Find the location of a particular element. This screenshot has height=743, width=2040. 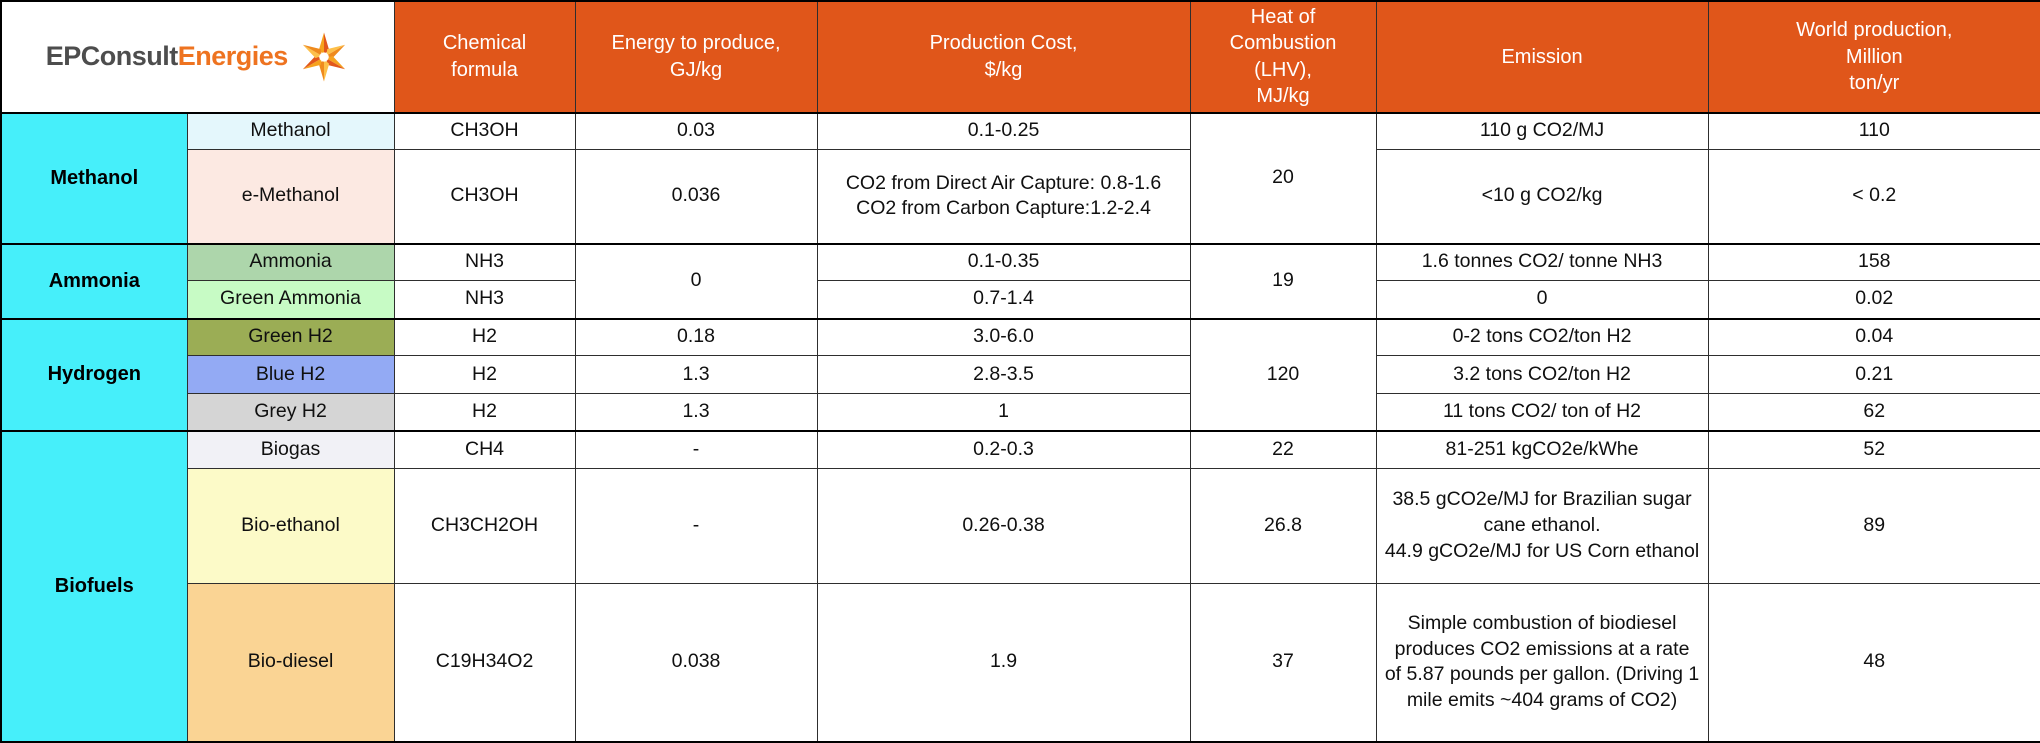

logo-cell: EPConsultEnergies is located at coordinates (197, 57).